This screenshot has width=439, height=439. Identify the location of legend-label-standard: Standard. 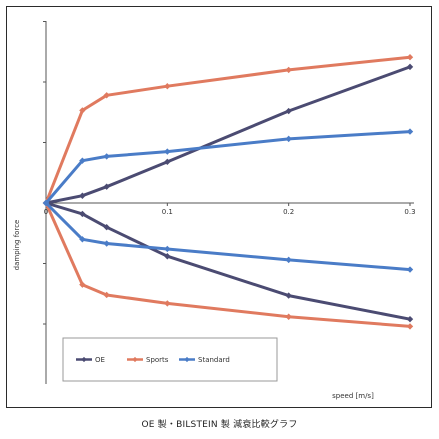
(214, 360).